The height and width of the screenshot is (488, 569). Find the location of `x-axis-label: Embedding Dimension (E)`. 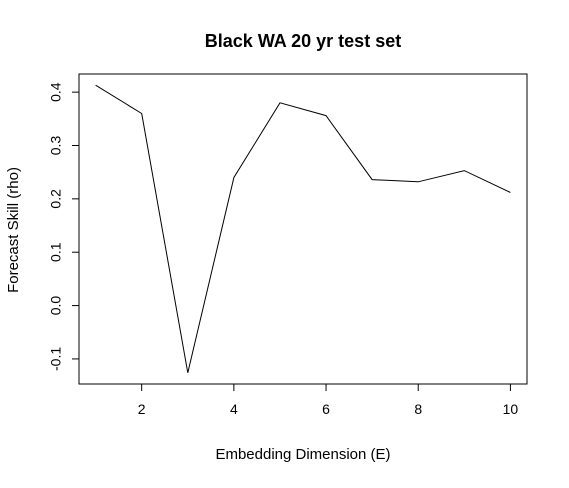

x-axis-label: Embedding Dimension (E) is located at coordinates (302, 454).